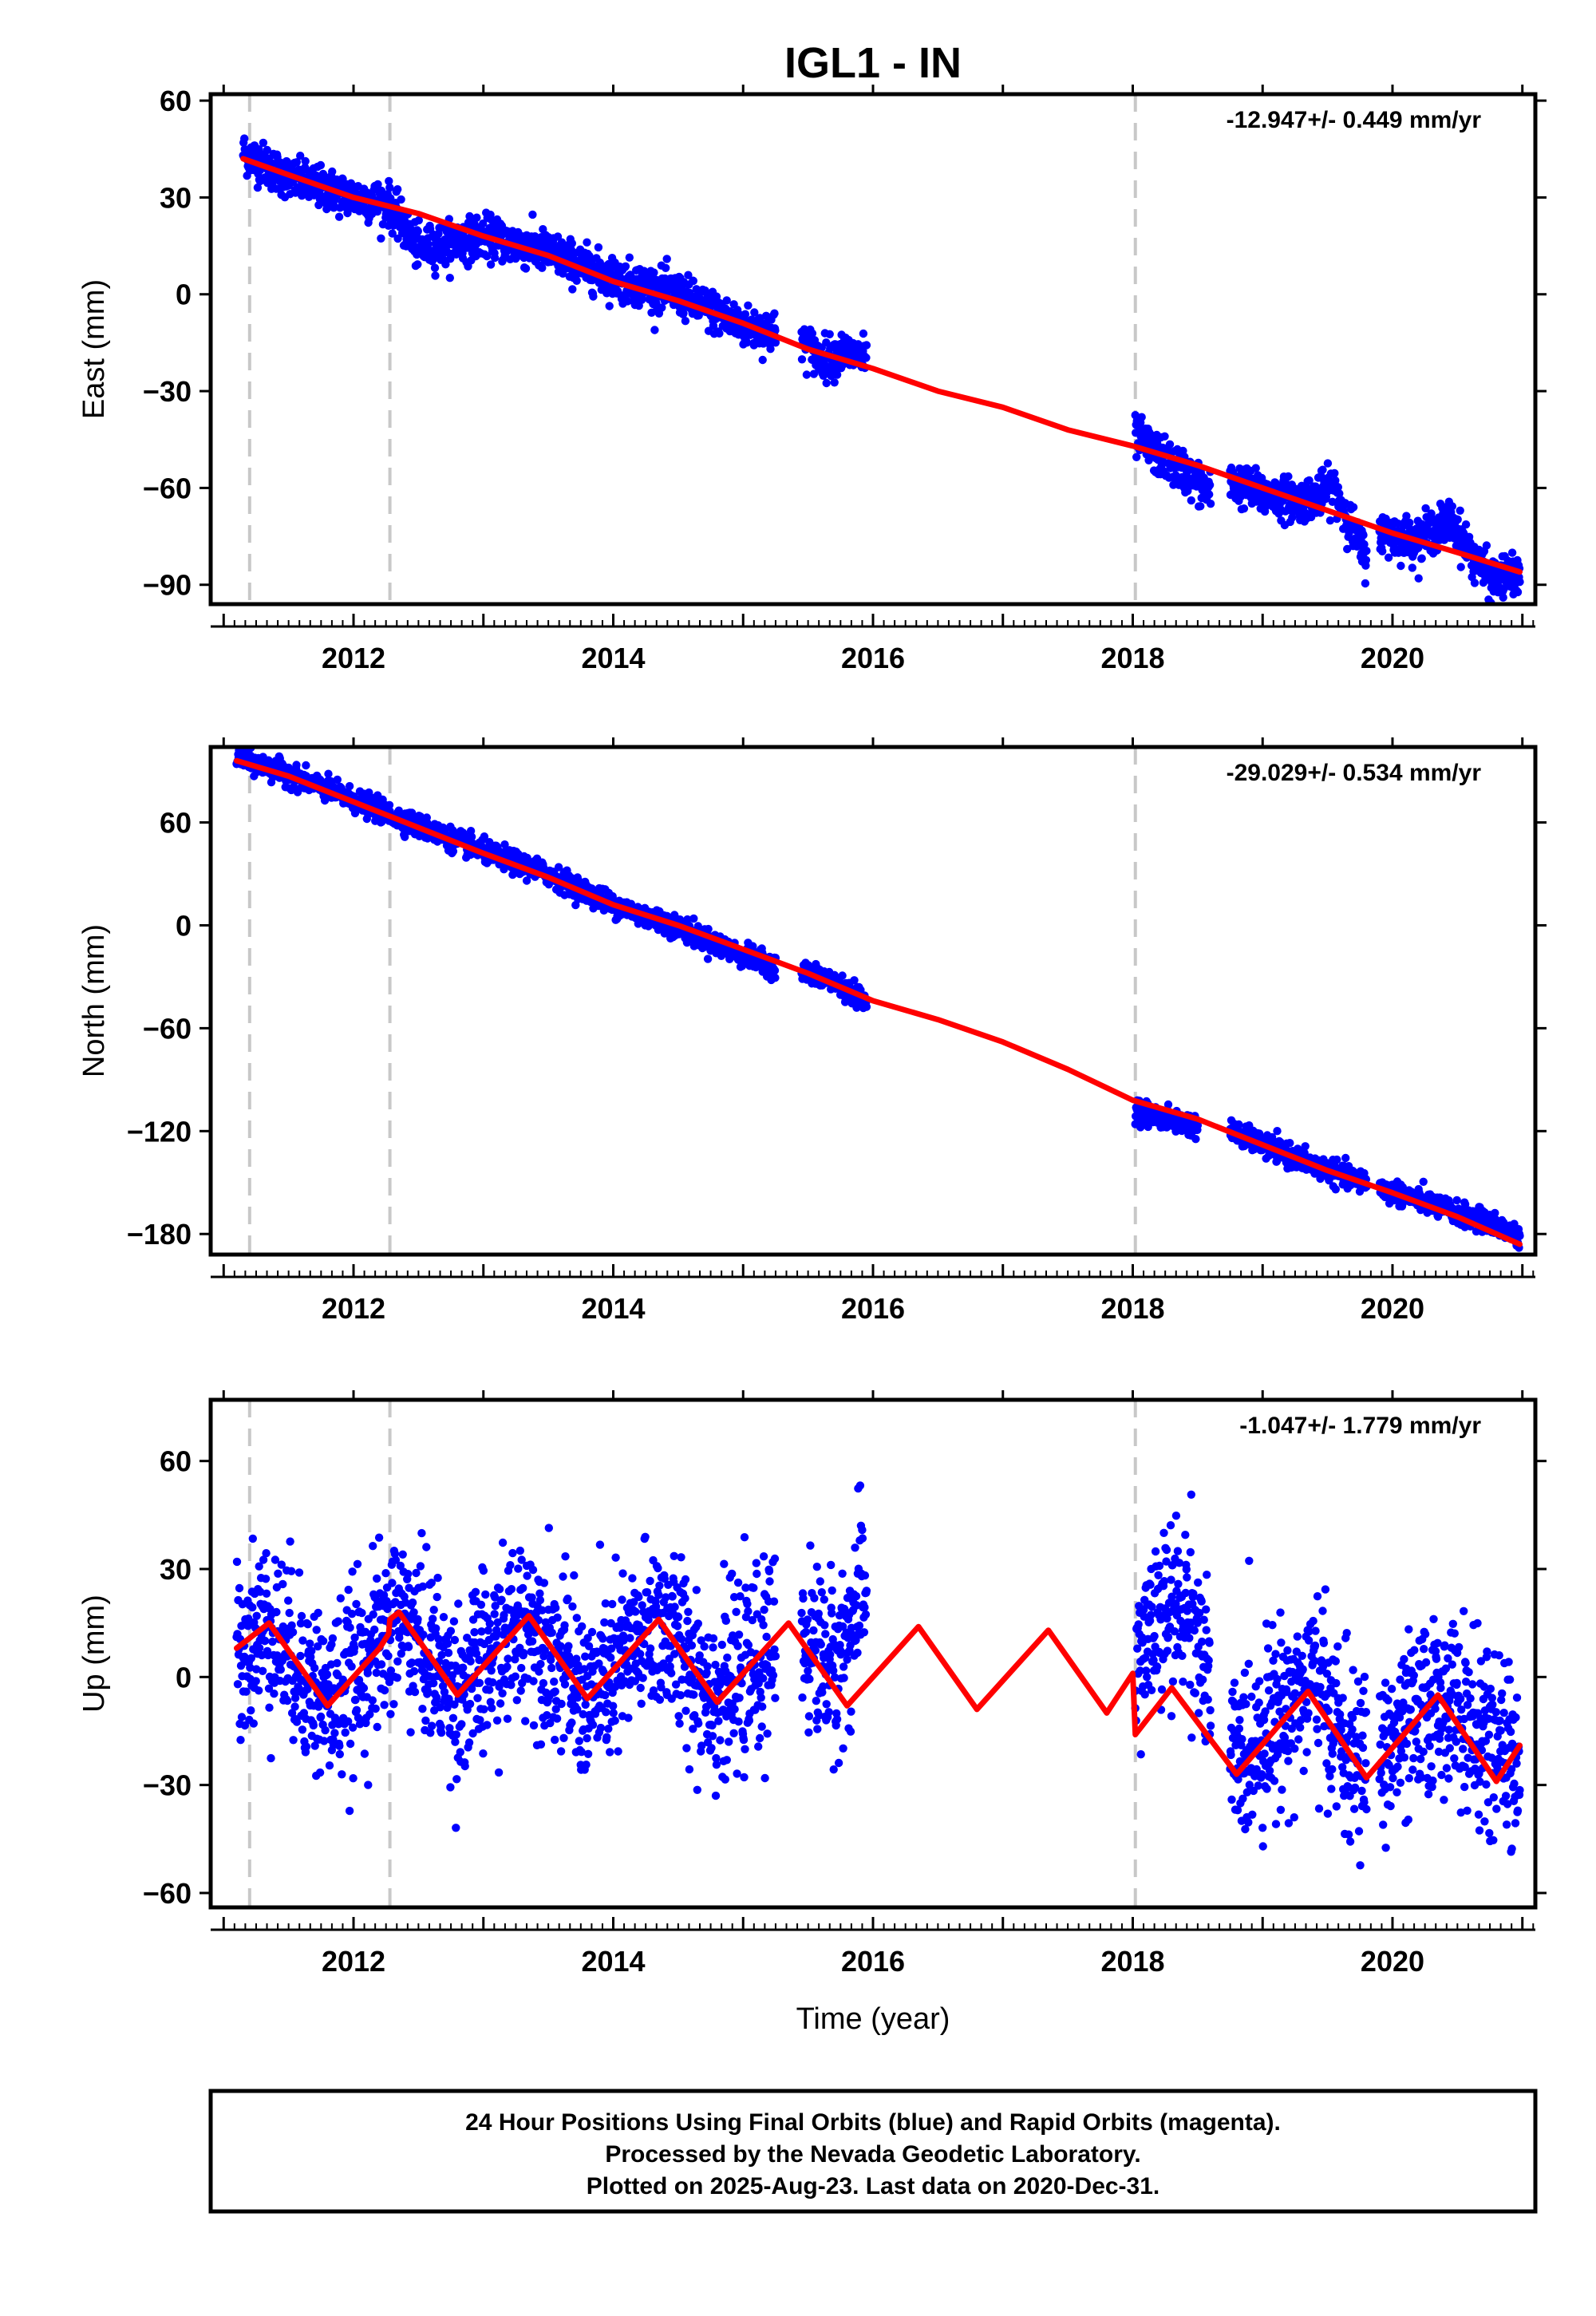  Describe the element at coordinates (353, 658) in the screenshot. I see `x-tick-label: 2012` at that location.